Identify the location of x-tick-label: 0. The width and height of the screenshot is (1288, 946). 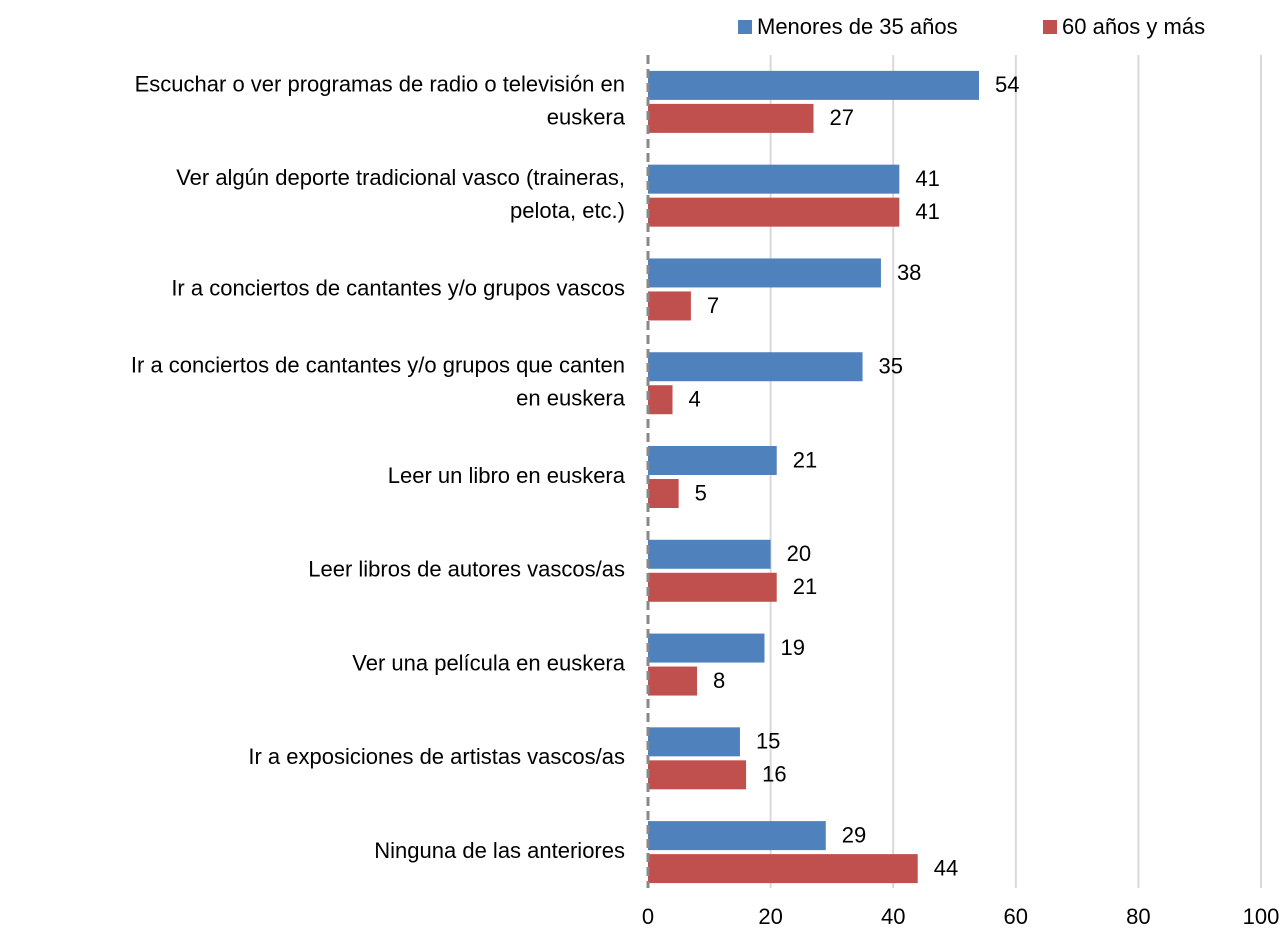
(648, 916).